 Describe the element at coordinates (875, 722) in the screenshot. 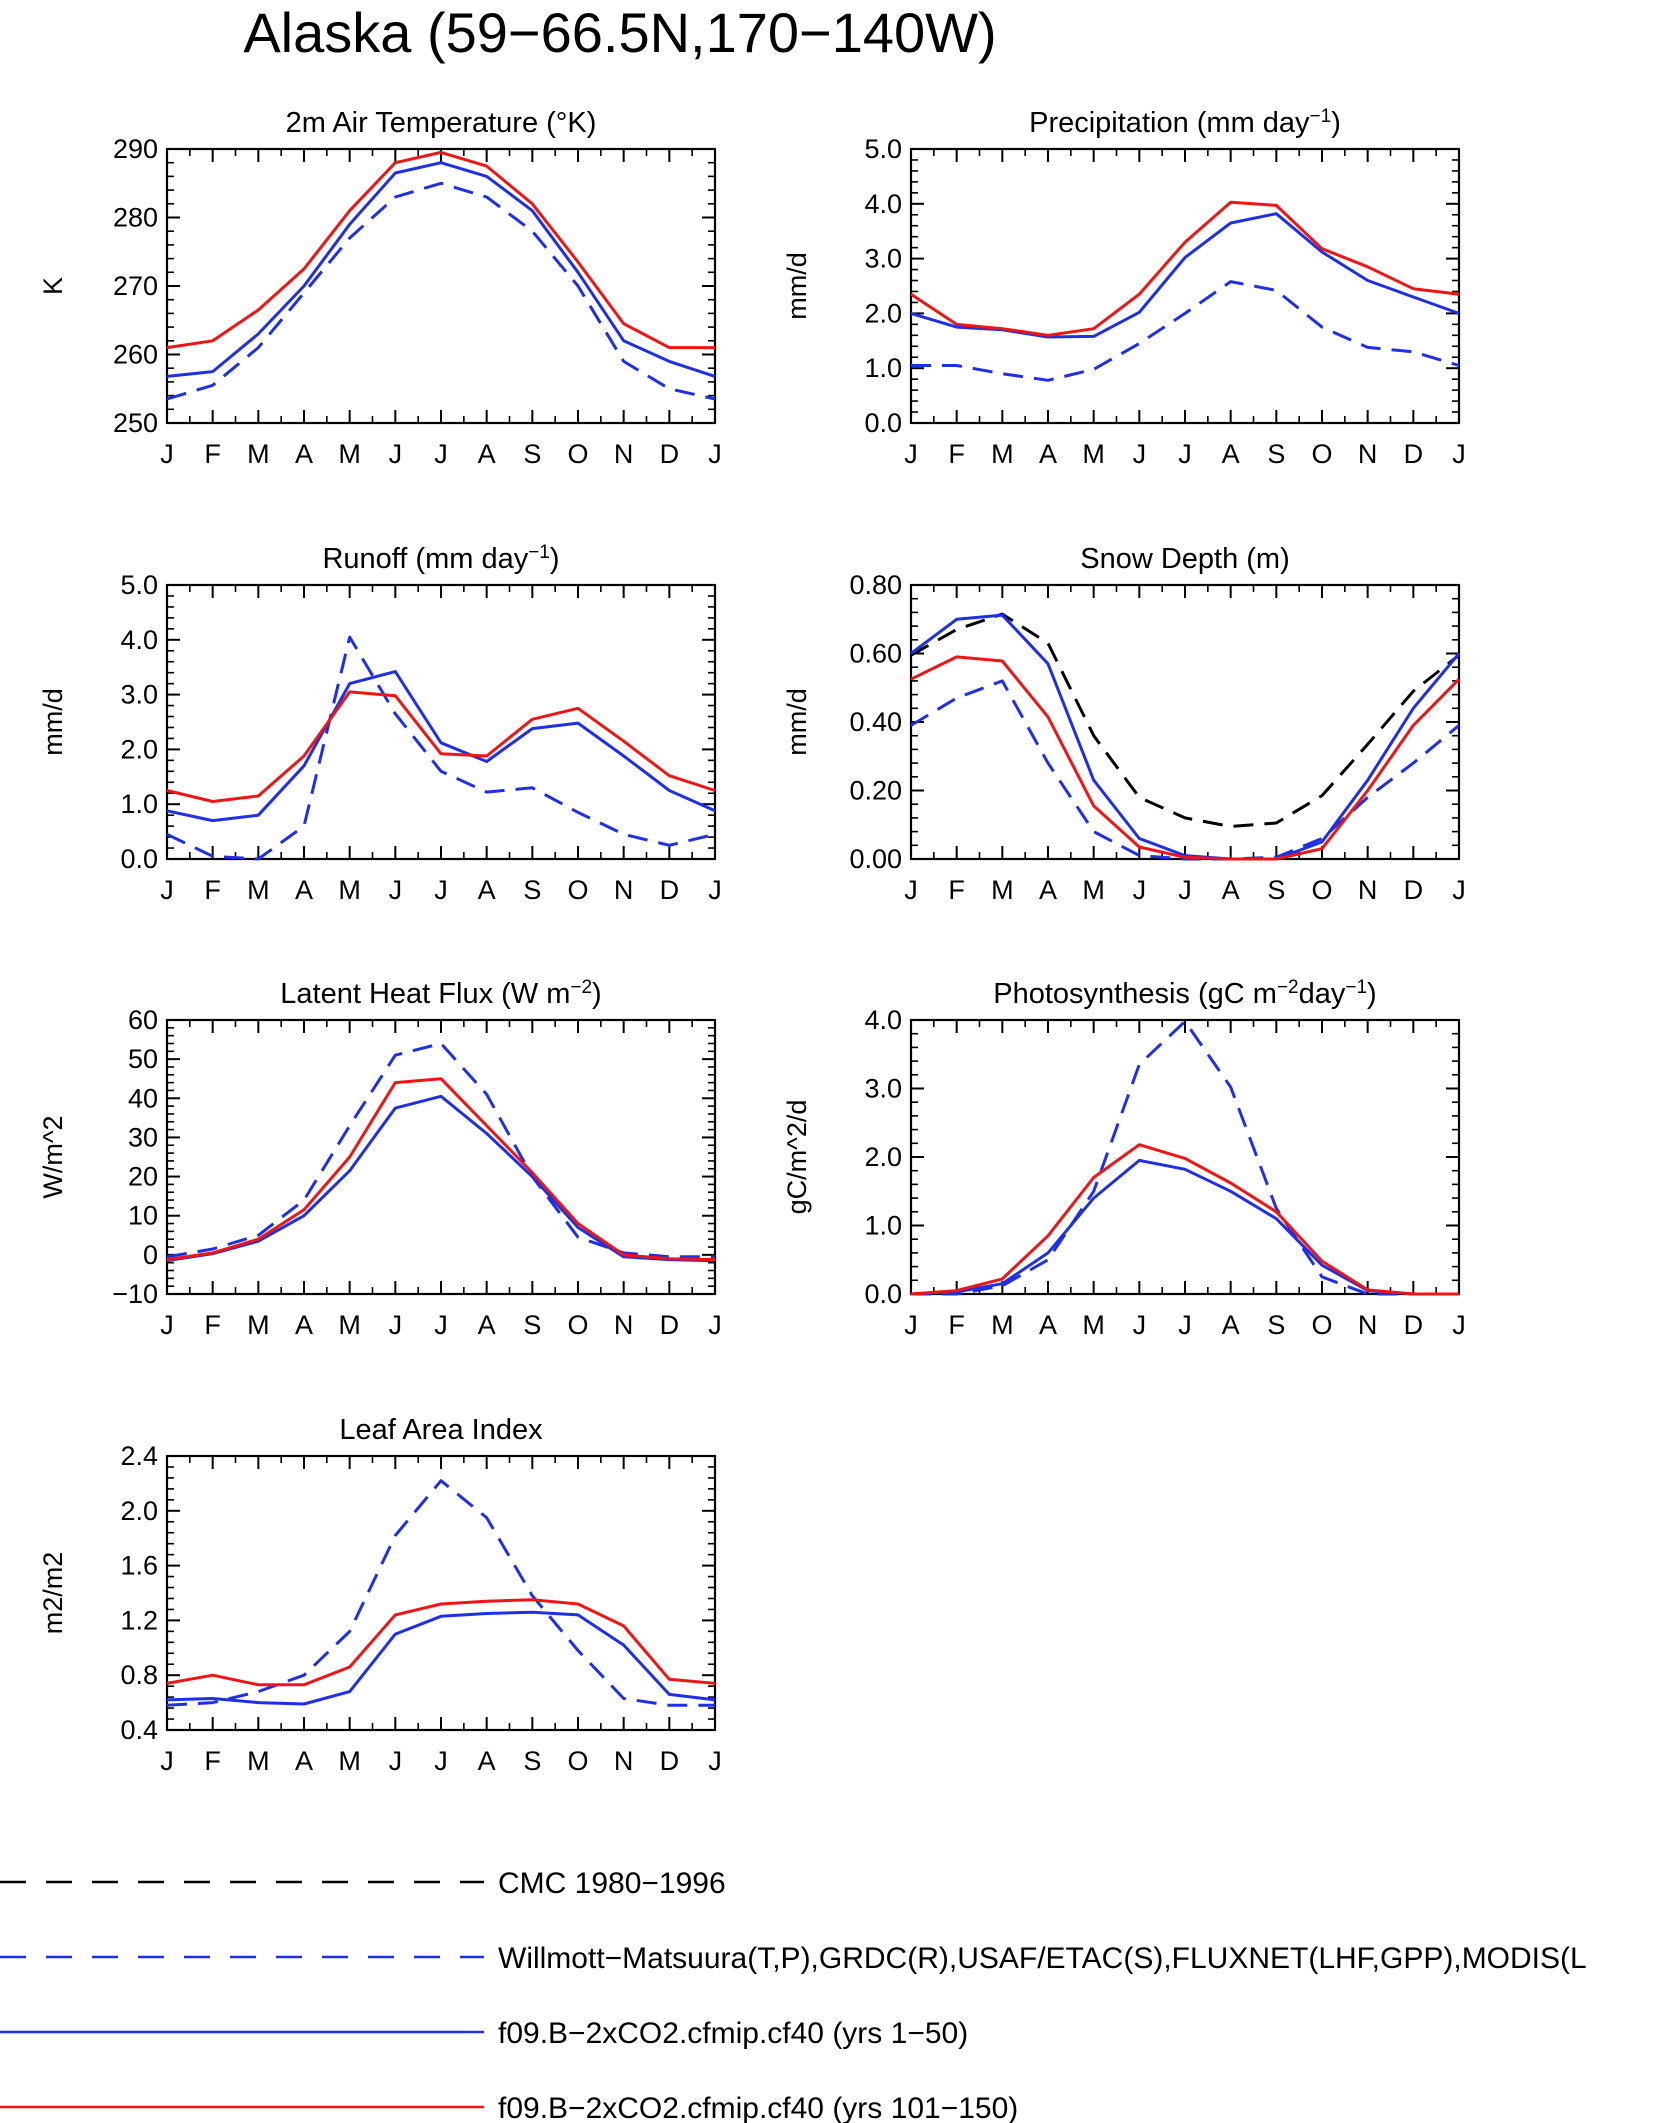

I see `y-tick-label: 0.40` at that location.